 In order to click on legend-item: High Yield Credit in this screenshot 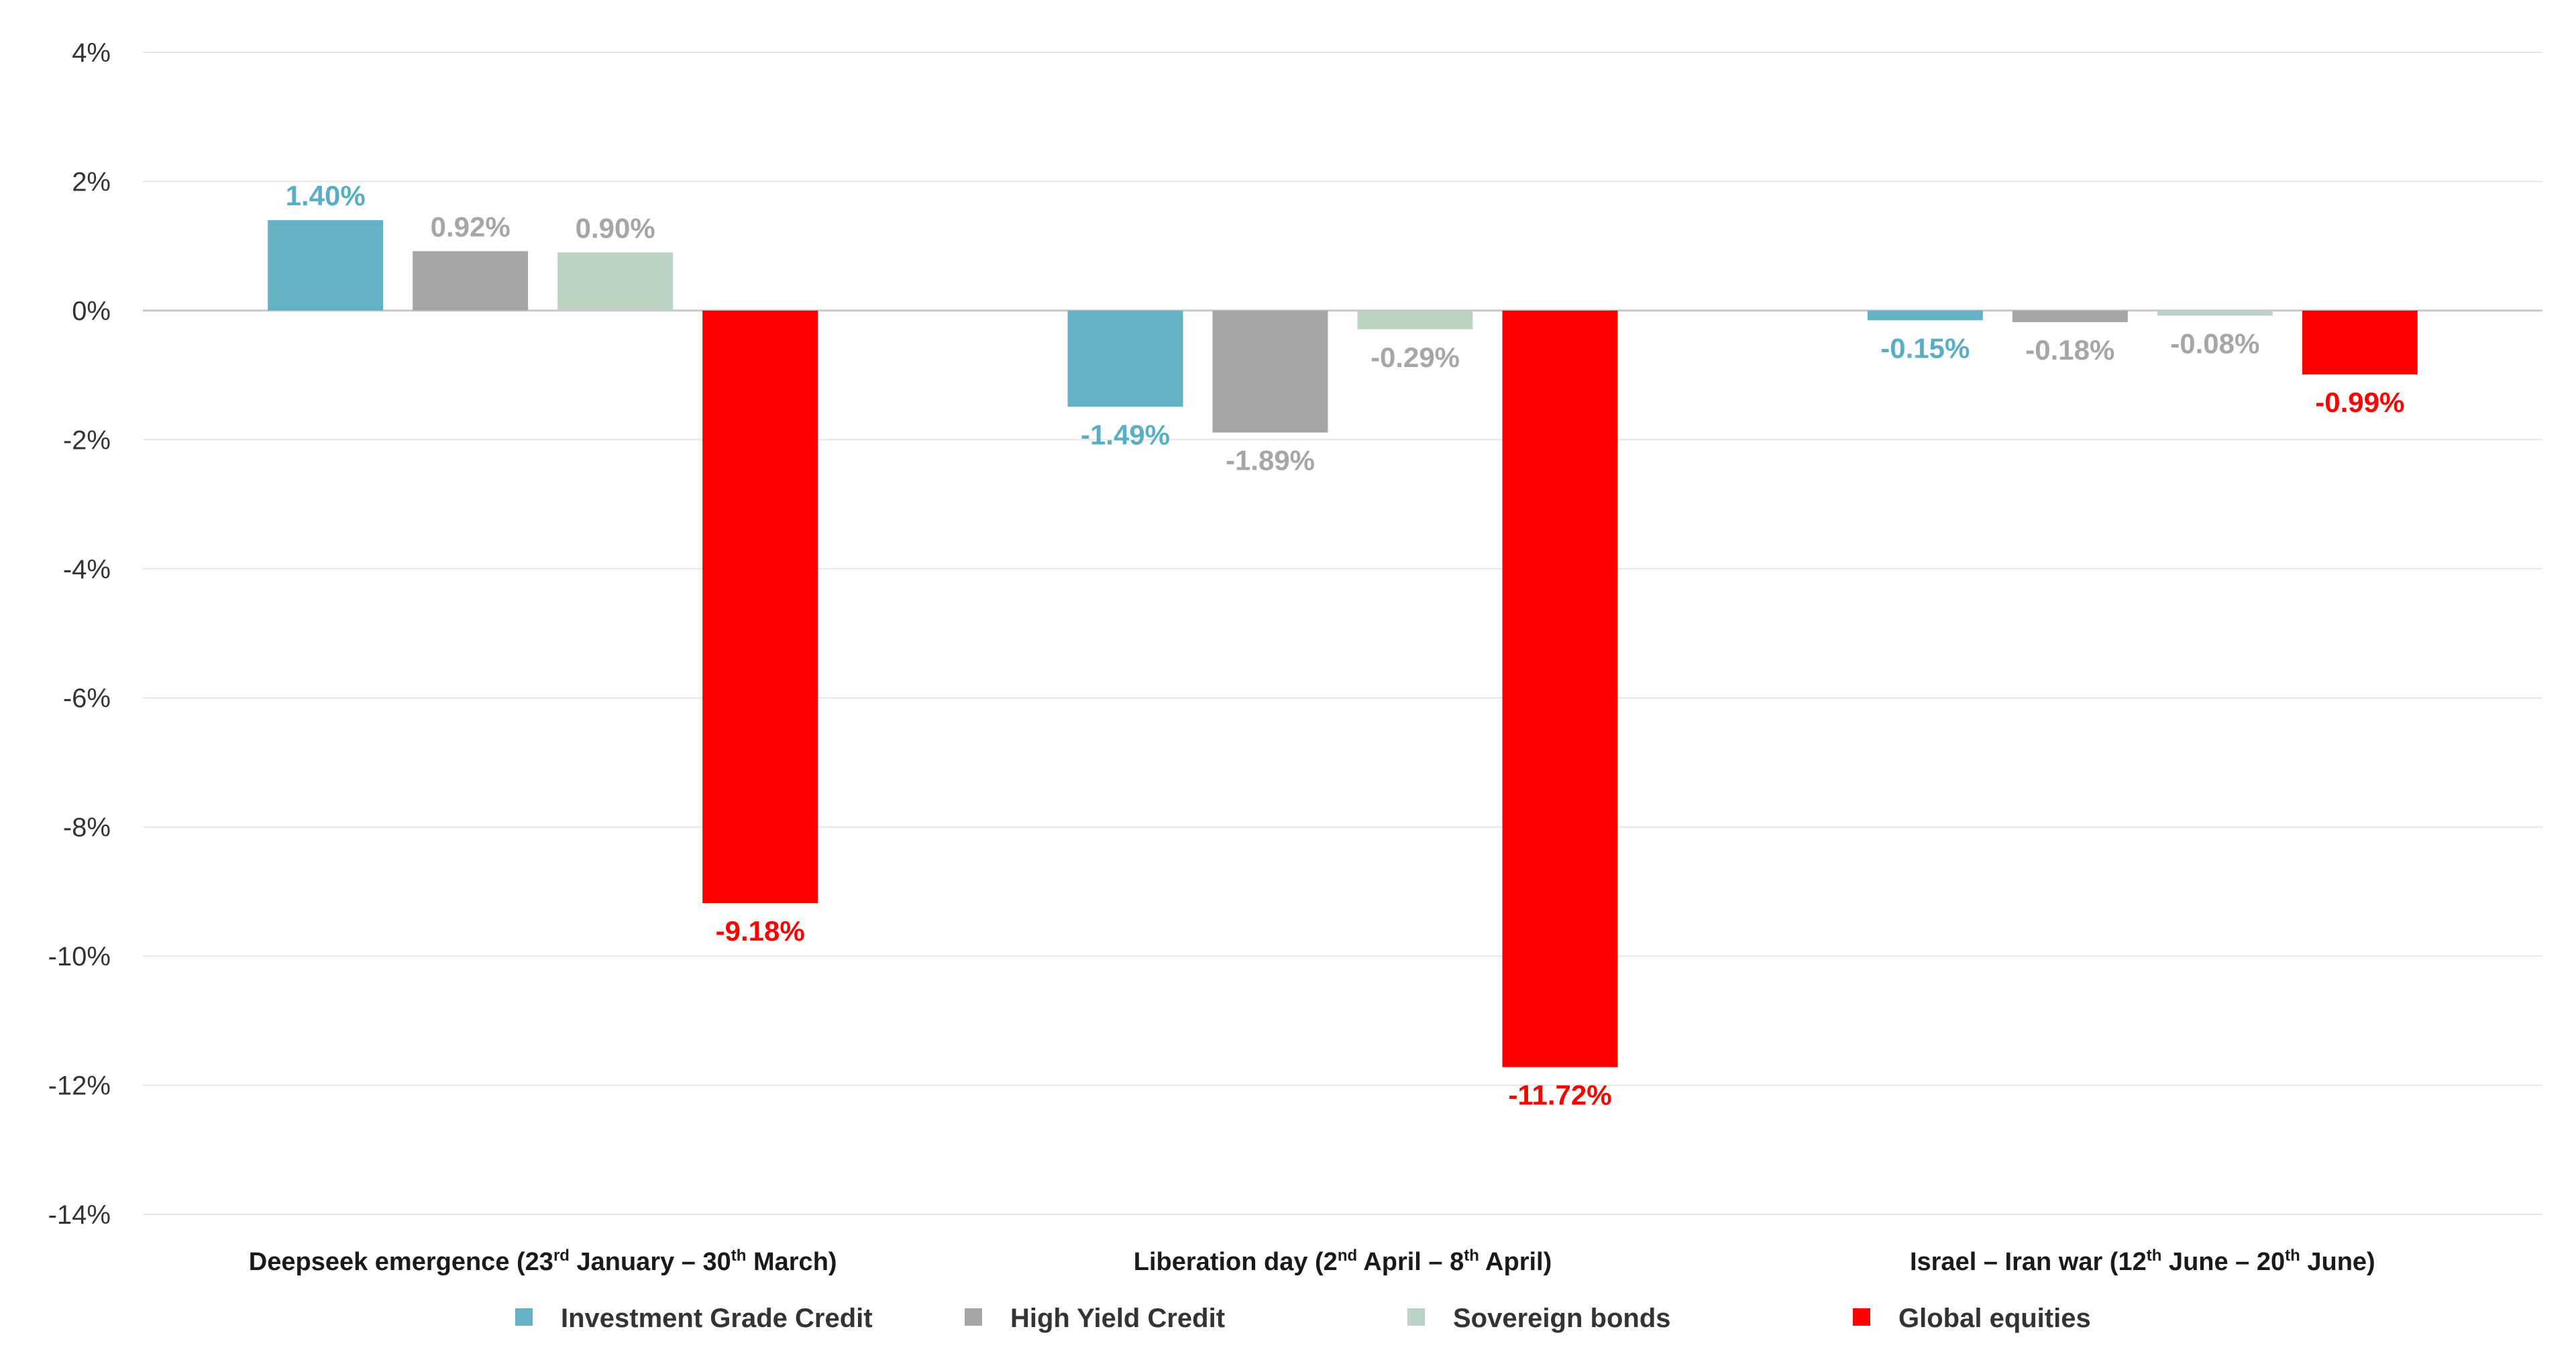, I will do `click(1095, 1318)`.